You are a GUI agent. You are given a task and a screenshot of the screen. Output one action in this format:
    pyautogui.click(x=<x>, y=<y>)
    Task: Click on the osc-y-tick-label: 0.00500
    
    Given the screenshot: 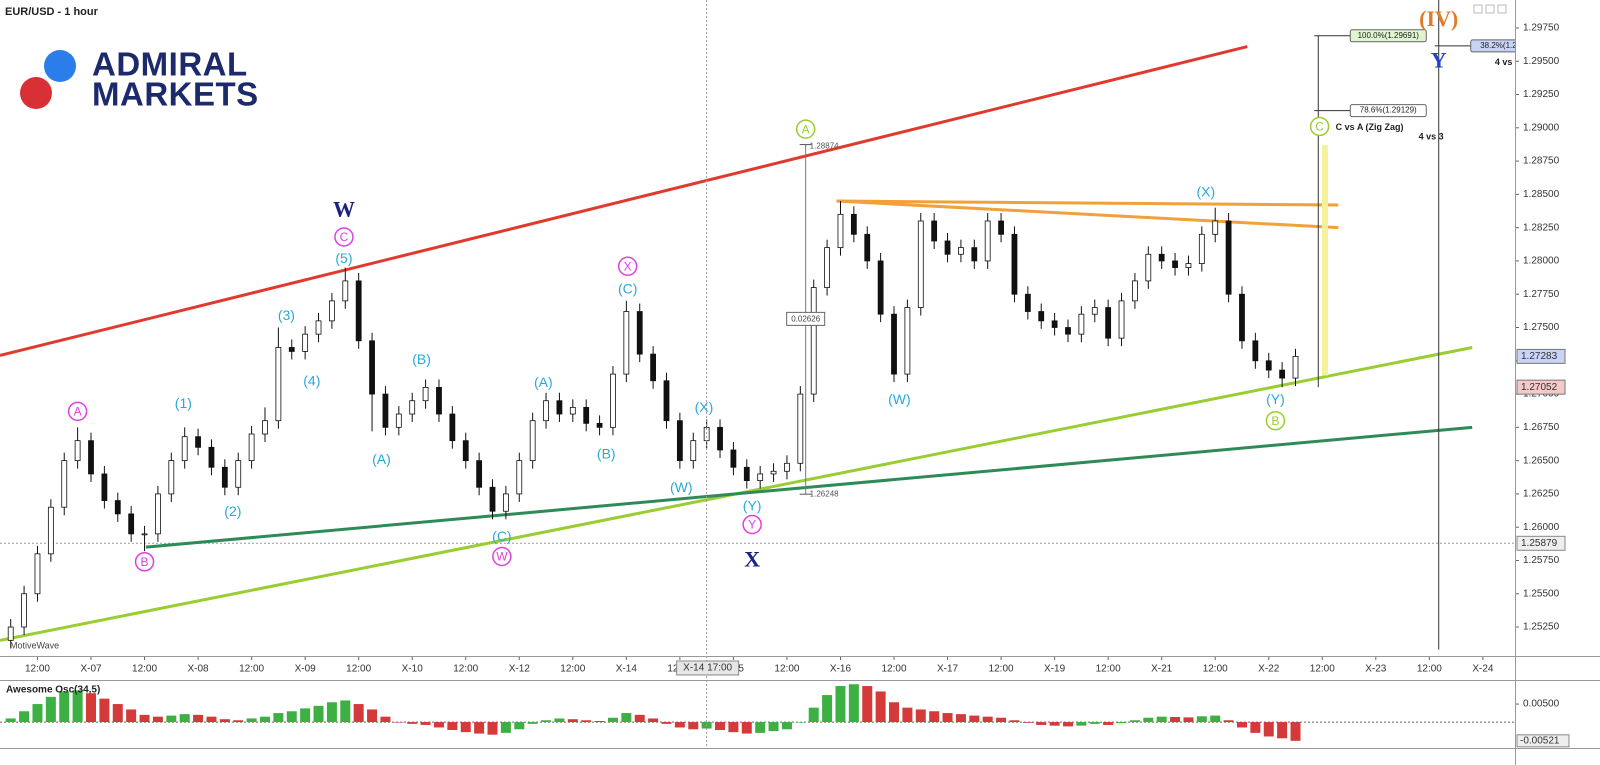 What is the action you would take?
    pyautogui.click(x=1541, y=704)
    